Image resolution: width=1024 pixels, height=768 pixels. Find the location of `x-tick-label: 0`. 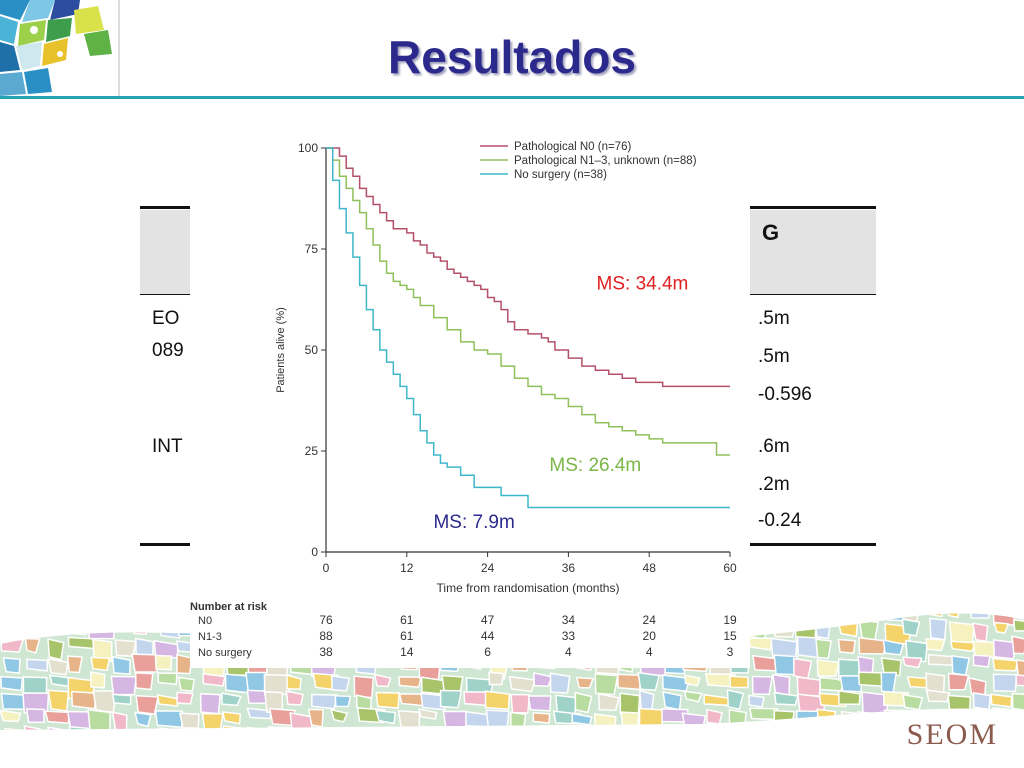

x-tick-label: 0 is located at coordinates (326, 568).